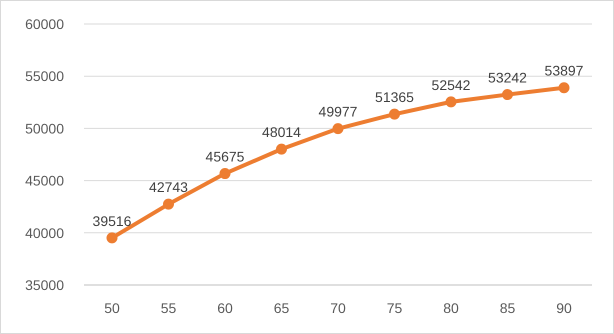 The height and width of the screenshot is (334, 614). What do you see at coordinates (225, 156) in the screenshot?
I see `data-label: 45675` at bounding box center [225, 156].